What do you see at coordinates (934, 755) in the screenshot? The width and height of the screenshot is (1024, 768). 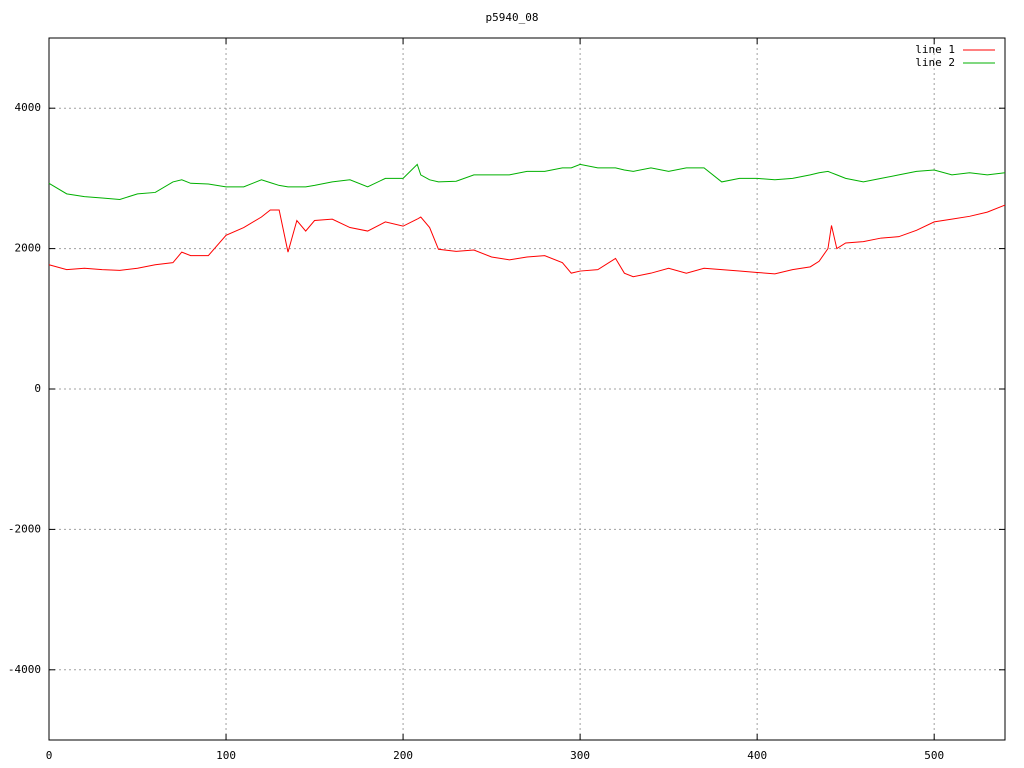 I see `x-tick-label: 500` at bounding box center [934, 755].